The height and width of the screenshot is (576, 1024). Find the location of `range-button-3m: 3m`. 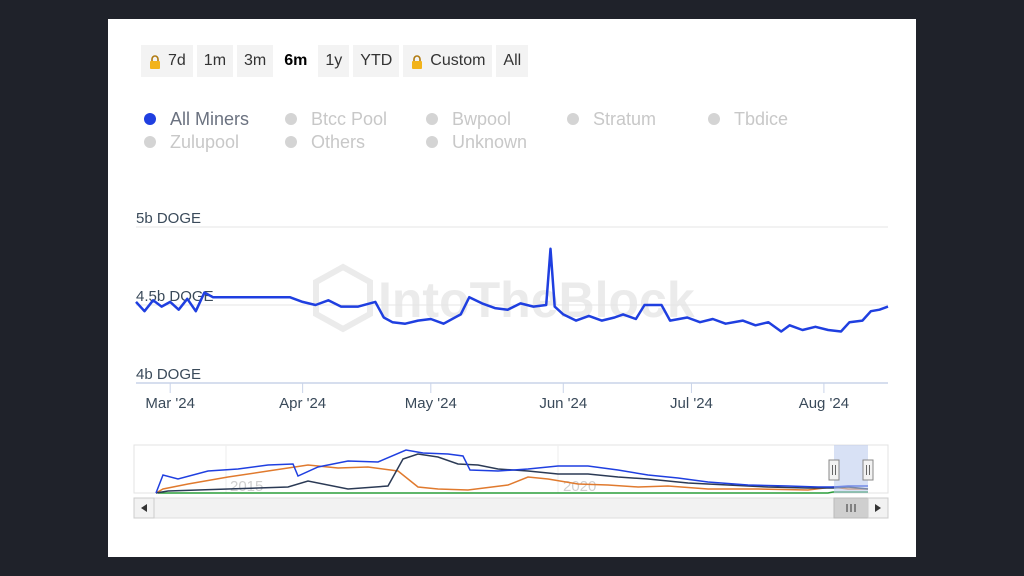

range-button-3m: 3m is located at coordinates (255, 61).